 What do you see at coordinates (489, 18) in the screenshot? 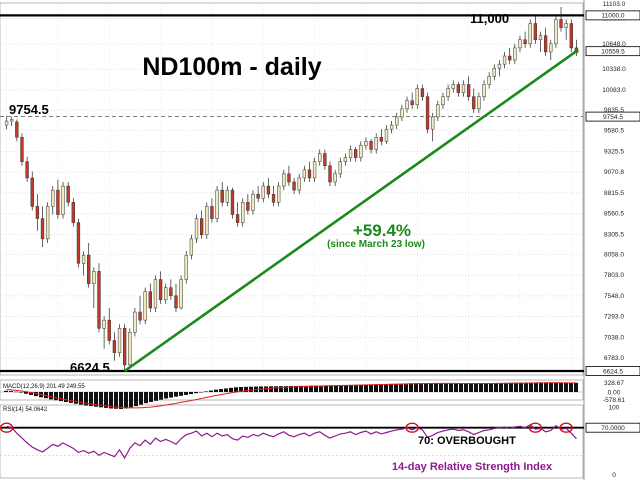
I see `peak-label: 11,000` at bounding box center [489, 18].